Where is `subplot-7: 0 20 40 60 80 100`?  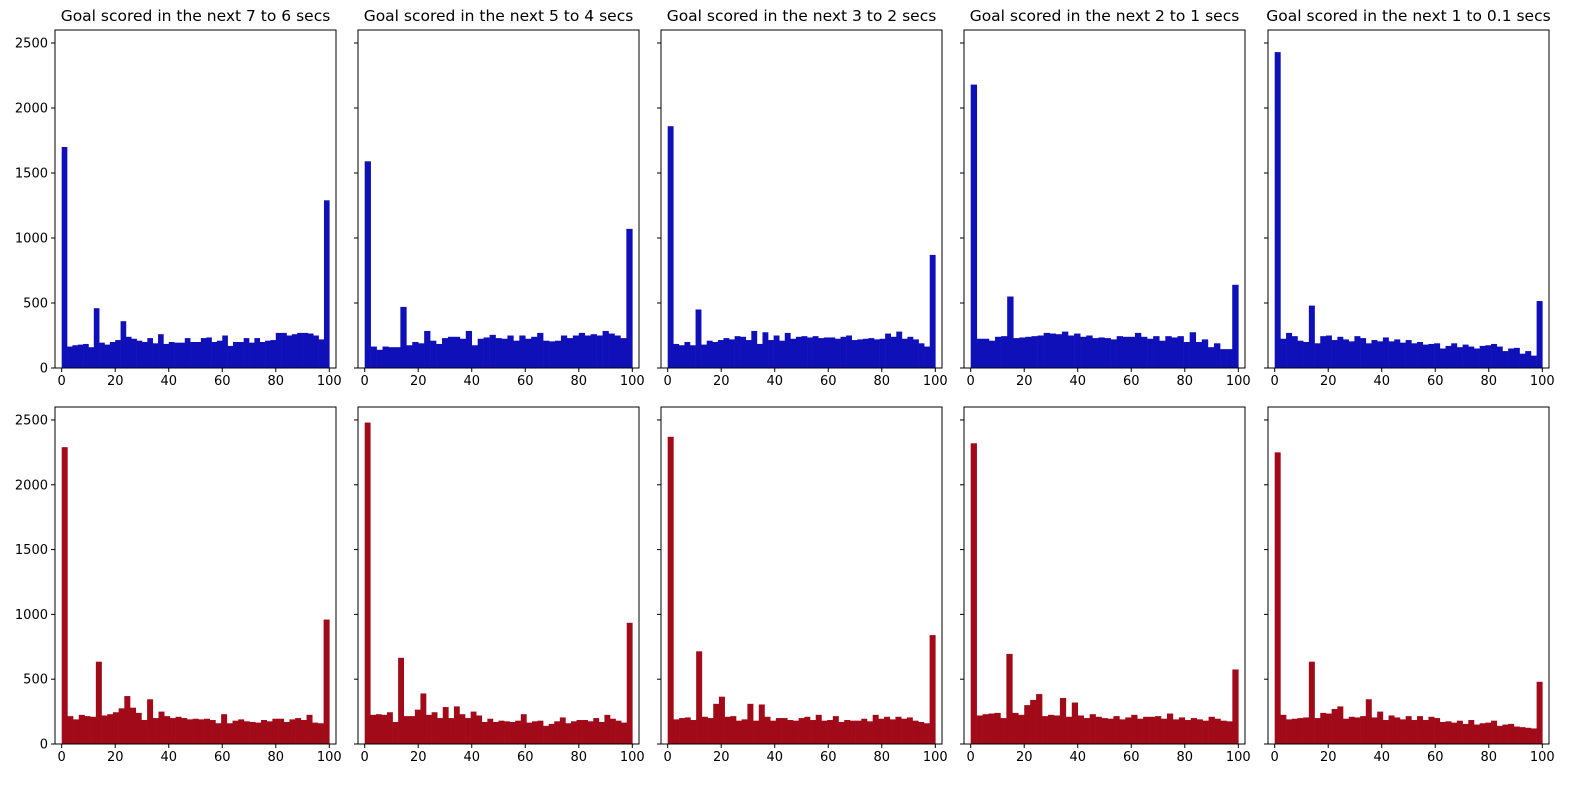 subplot-7: 0 20 40 60 80 100 is located at coordinates (499, 585).